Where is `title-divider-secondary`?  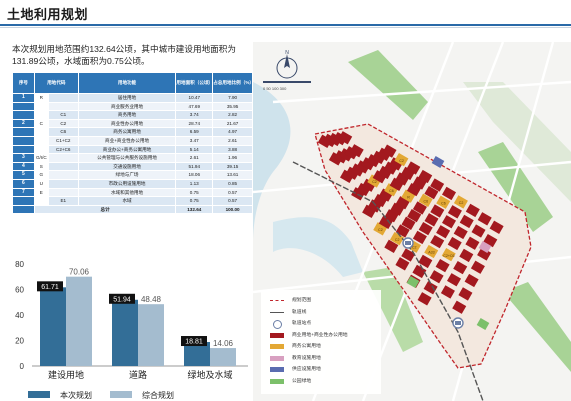
title-divider-secondary is located at coordinates (285, 27).